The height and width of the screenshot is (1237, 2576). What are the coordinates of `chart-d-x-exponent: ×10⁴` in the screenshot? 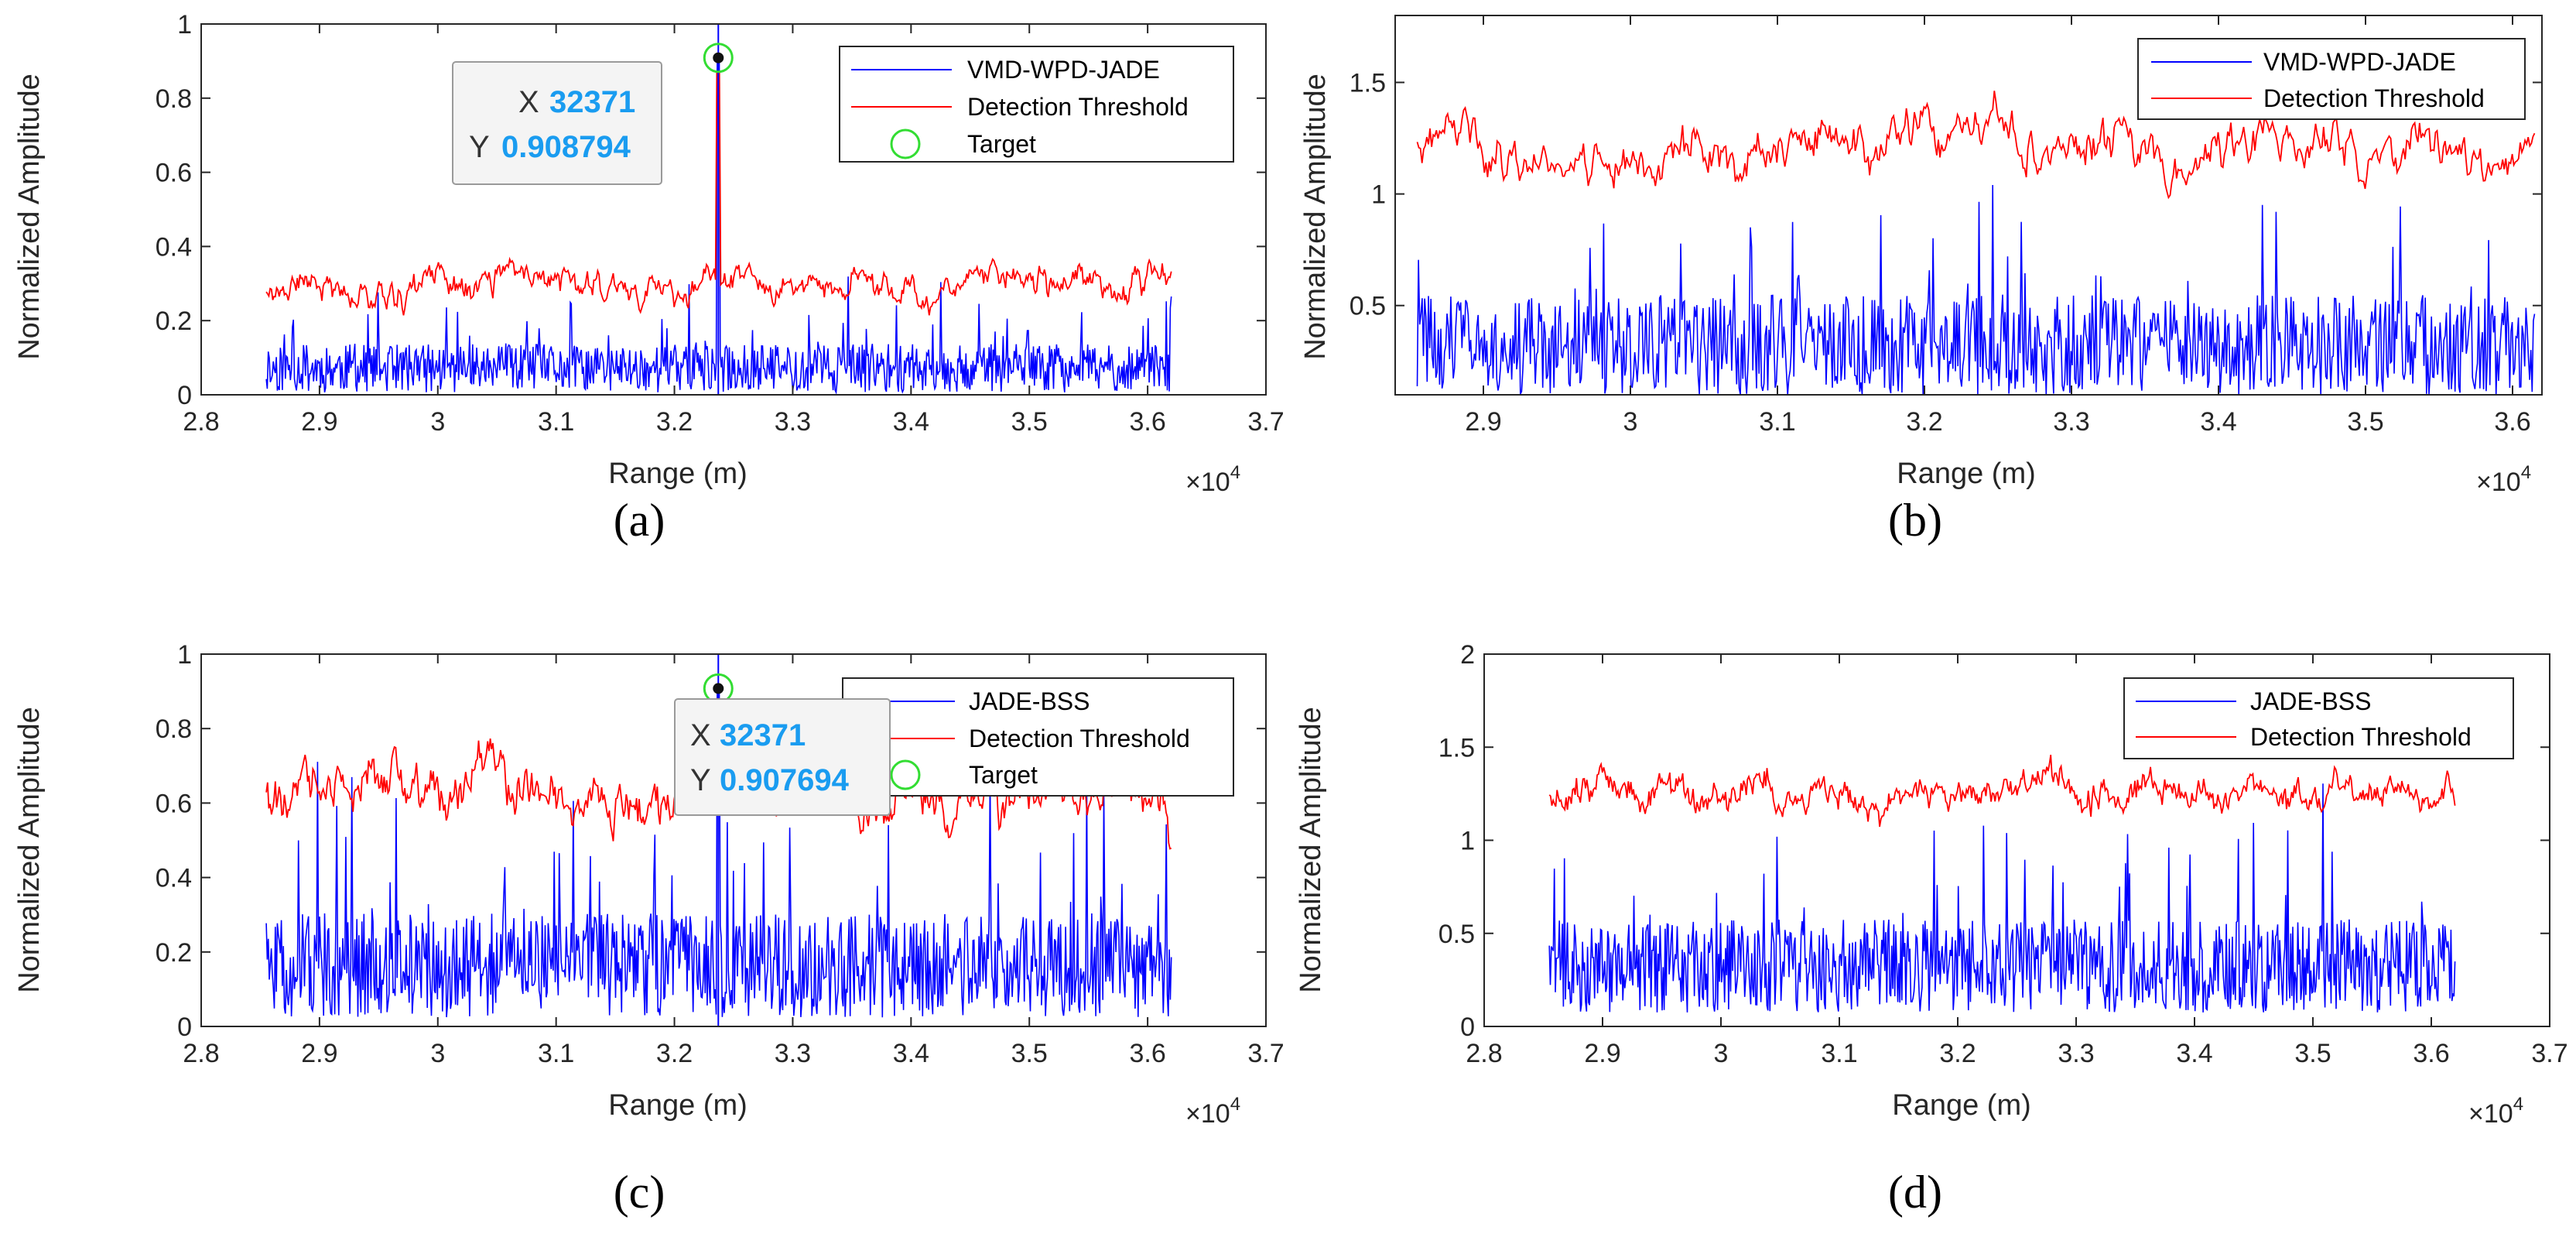 It's located at (2496, 1111).